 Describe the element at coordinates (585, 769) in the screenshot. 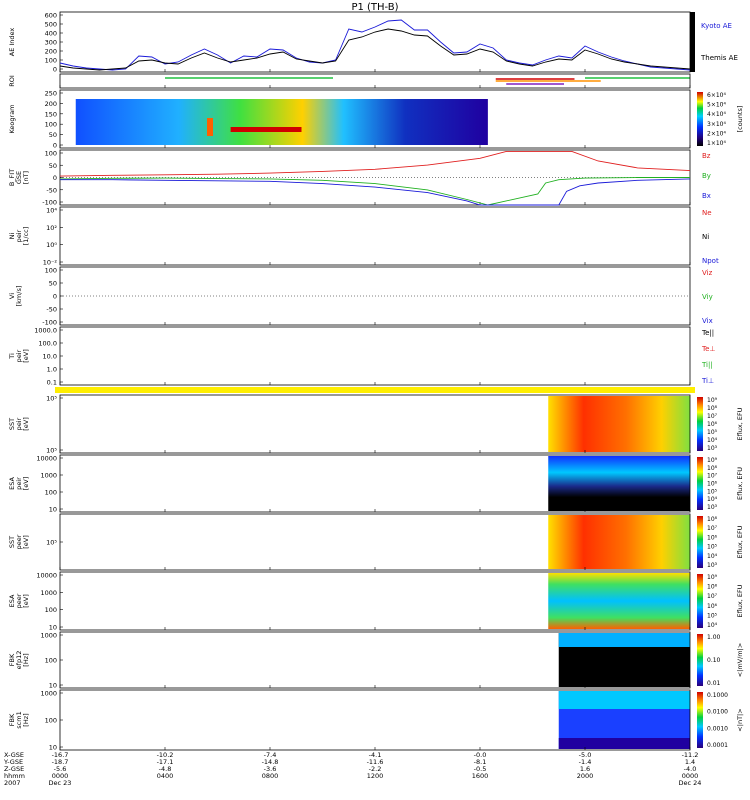

I see `x-tick-label: 1.6` at that location.